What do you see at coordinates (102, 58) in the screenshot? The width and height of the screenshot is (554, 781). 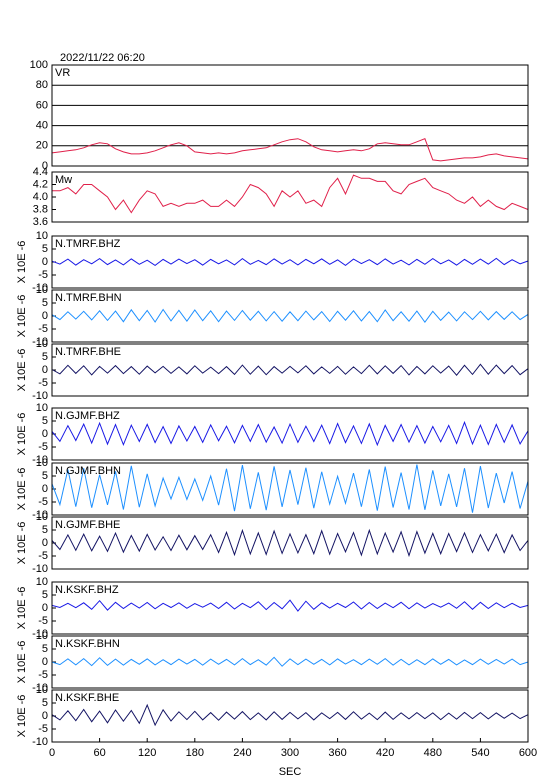 I see `chart-title: 2022/11/22 06:20` at bounding box center [102, 58].